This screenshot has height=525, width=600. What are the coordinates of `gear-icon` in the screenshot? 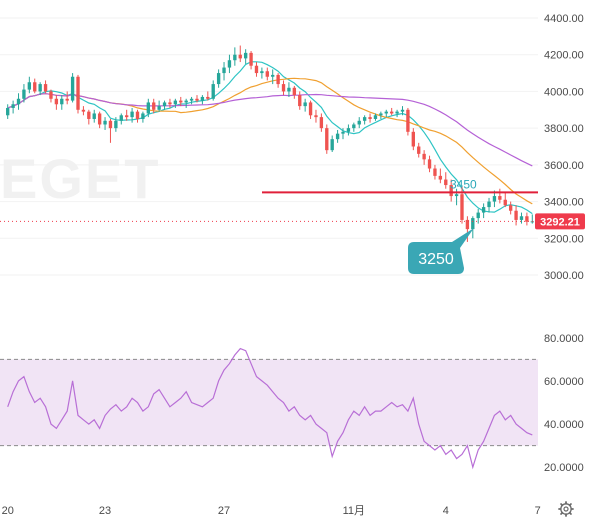 It's located at (566, 509).